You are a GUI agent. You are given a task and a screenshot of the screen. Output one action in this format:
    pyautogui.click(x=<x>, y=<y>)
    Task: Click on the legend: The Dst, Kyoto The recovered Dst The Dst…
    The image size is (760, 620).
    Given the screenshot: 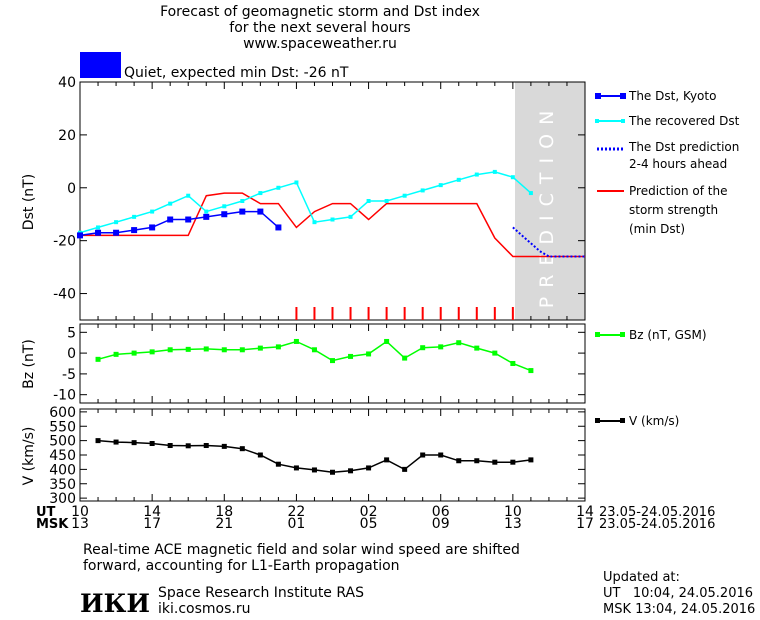 What is the action you would take?
    pyautogui.click(x=667, y=162)
    